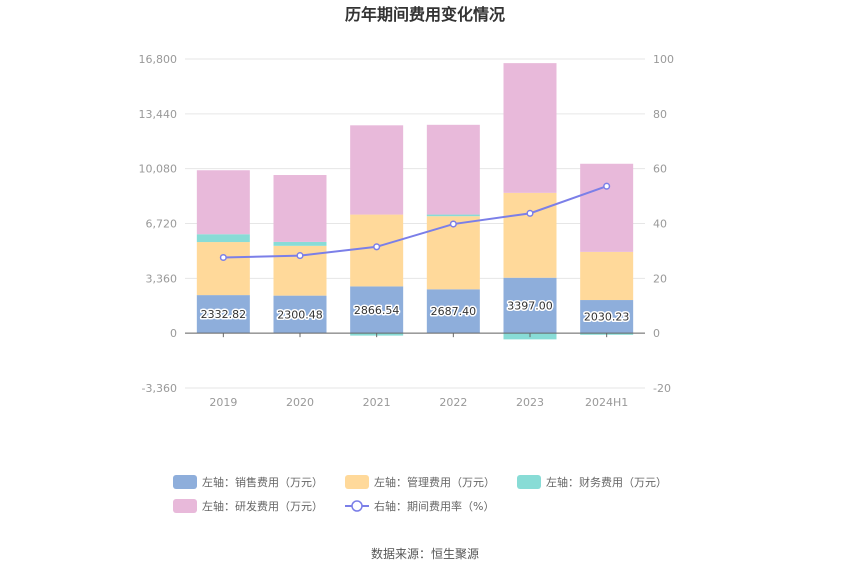 This screenshot has width=850, height=575. I want to click on bar-data-label: 3397.00, so click(530, 305).